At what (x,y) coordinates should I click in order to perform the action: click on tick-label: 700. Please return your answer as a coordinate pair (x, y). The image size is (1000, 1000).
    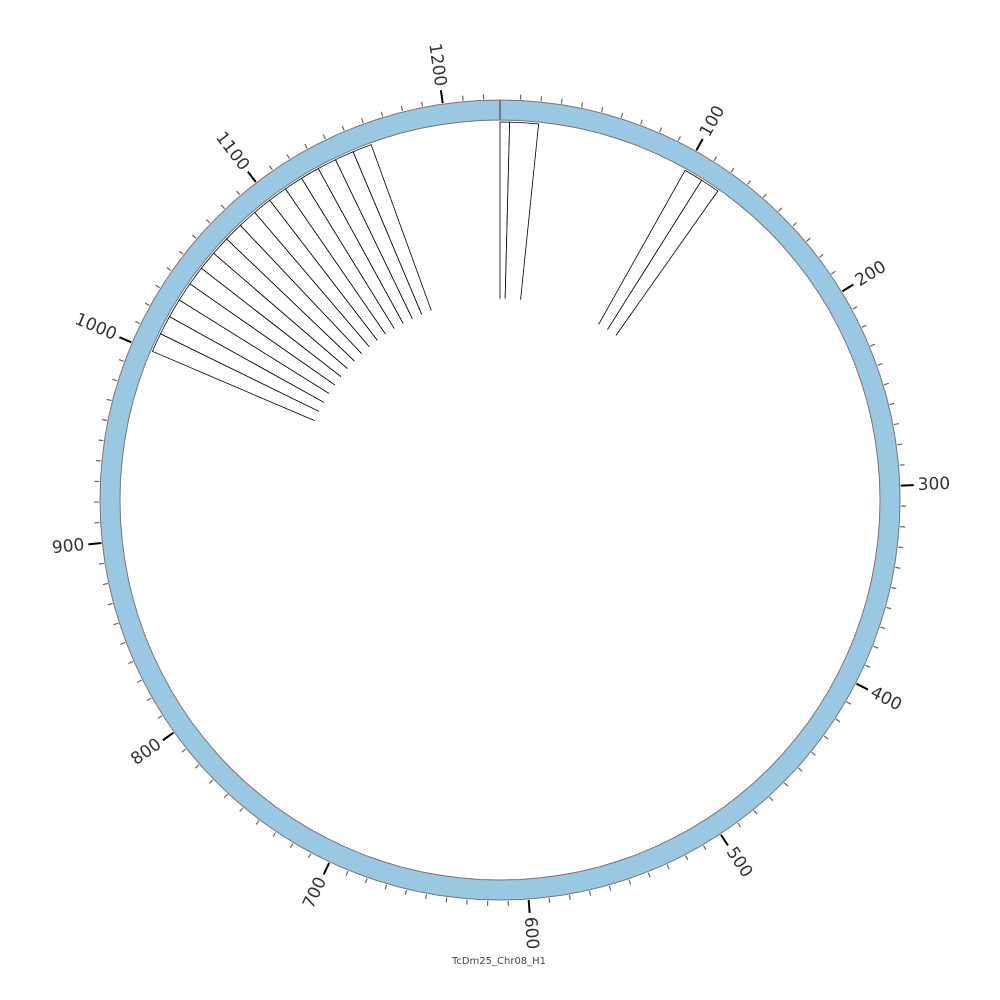
    Looking at the image, I should click on (315, 893).